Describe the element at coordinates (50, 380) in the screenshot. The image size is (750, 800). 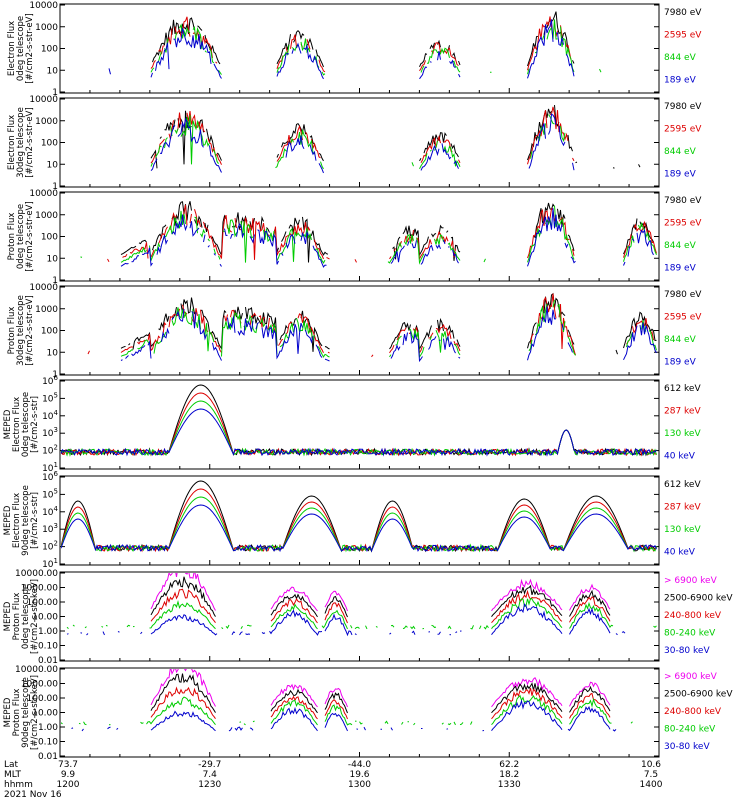
I see `y-tick-label: 10⁶` at that location.